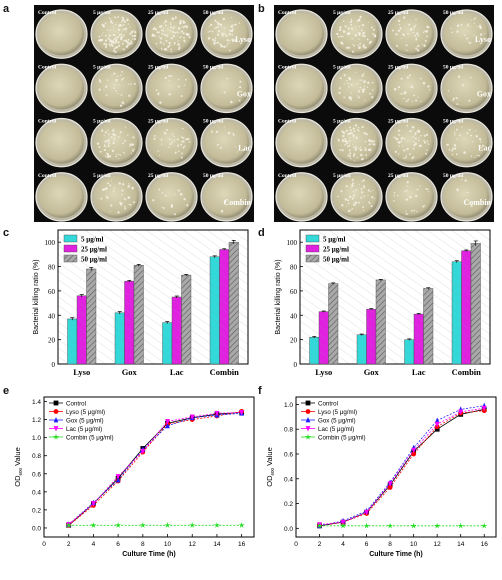 The height and width of the screenshot is (580, 502). What do you see at coordinates (260, 391) in the screenshot?
I see `panel-label-f: f` at bounding box center [260, 391].